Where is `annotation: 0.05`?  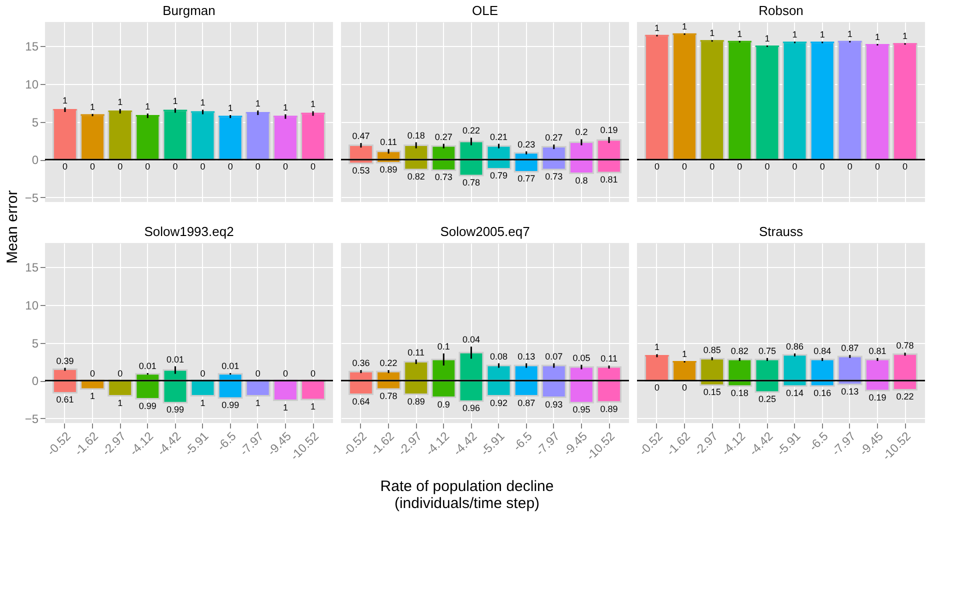 annotation: 0.05 is located at coordinates (581, 357).